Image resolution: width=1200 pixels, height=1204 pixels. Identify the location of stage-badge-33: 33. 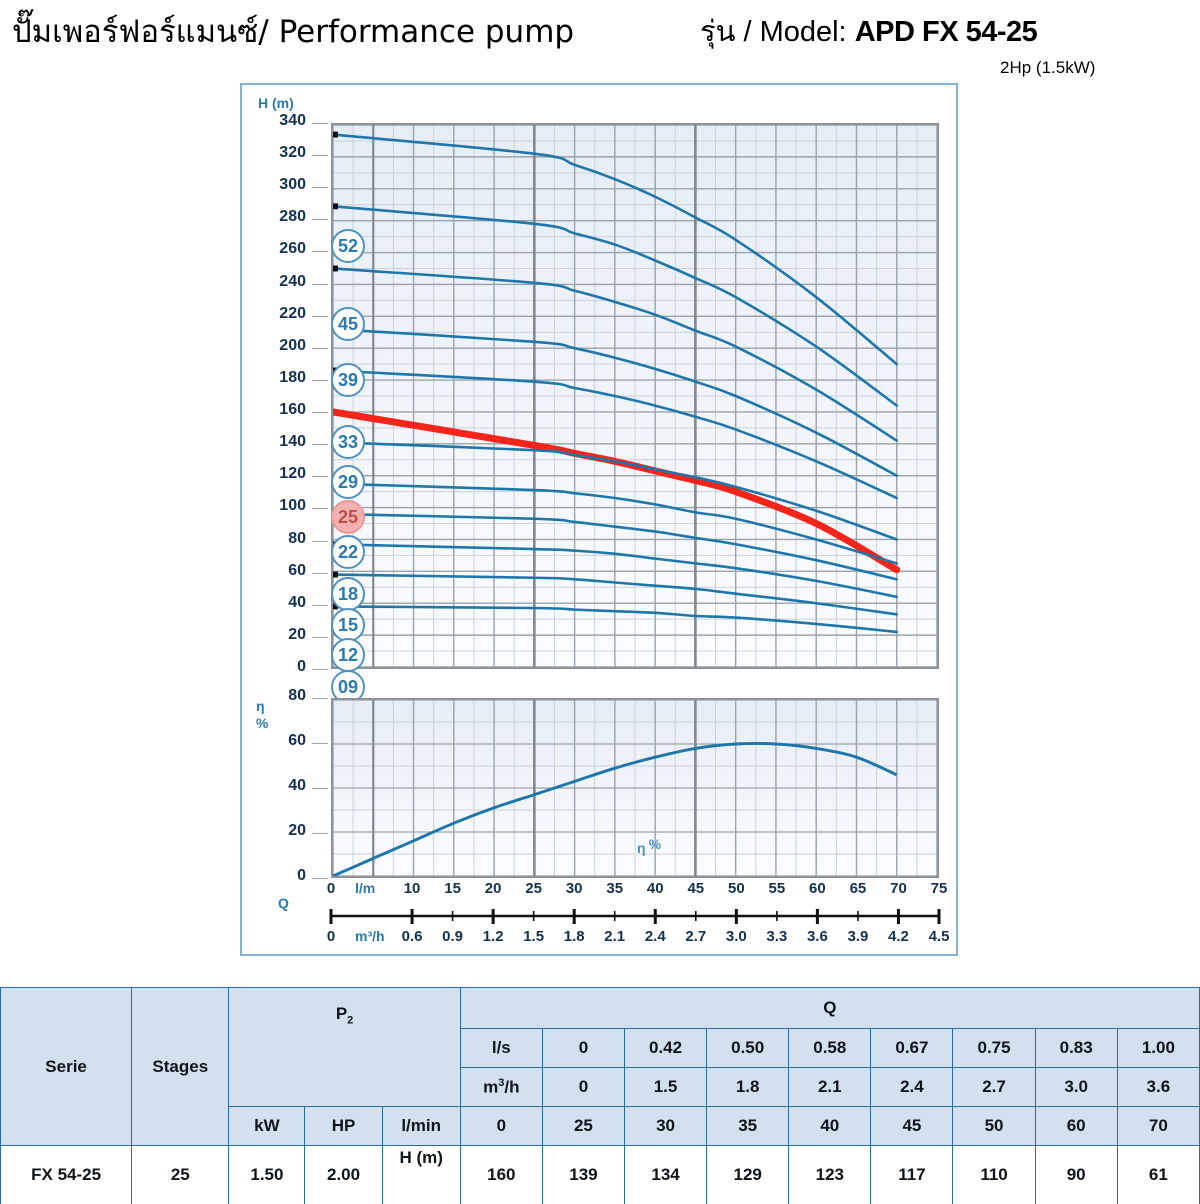
(348, 442).